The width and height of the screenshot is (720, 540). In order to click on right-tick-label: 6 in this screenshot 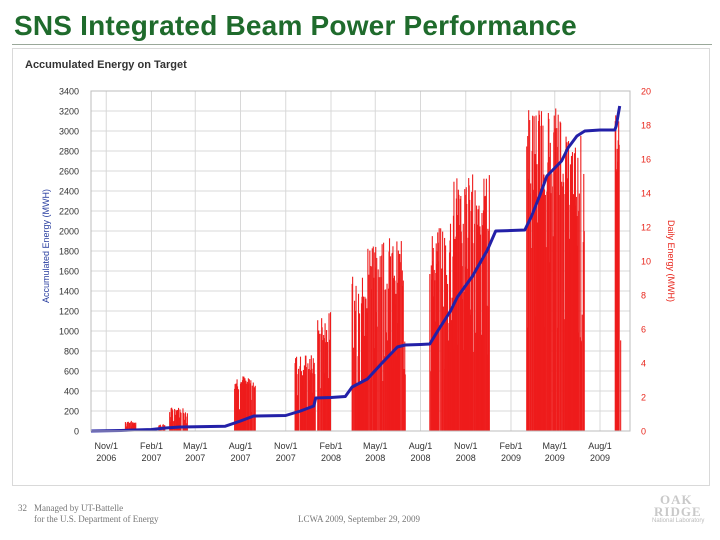, I will do `click(643, 330)`.